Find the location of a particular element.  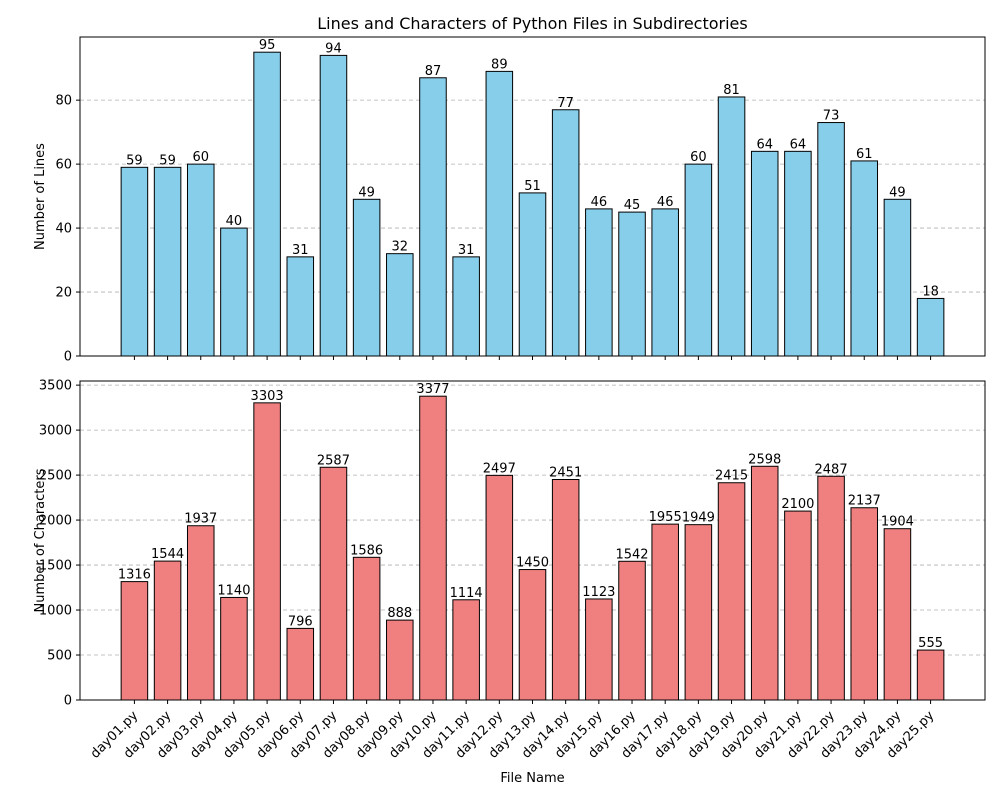

data-label: 1114 is located at coordinates (466, 593).